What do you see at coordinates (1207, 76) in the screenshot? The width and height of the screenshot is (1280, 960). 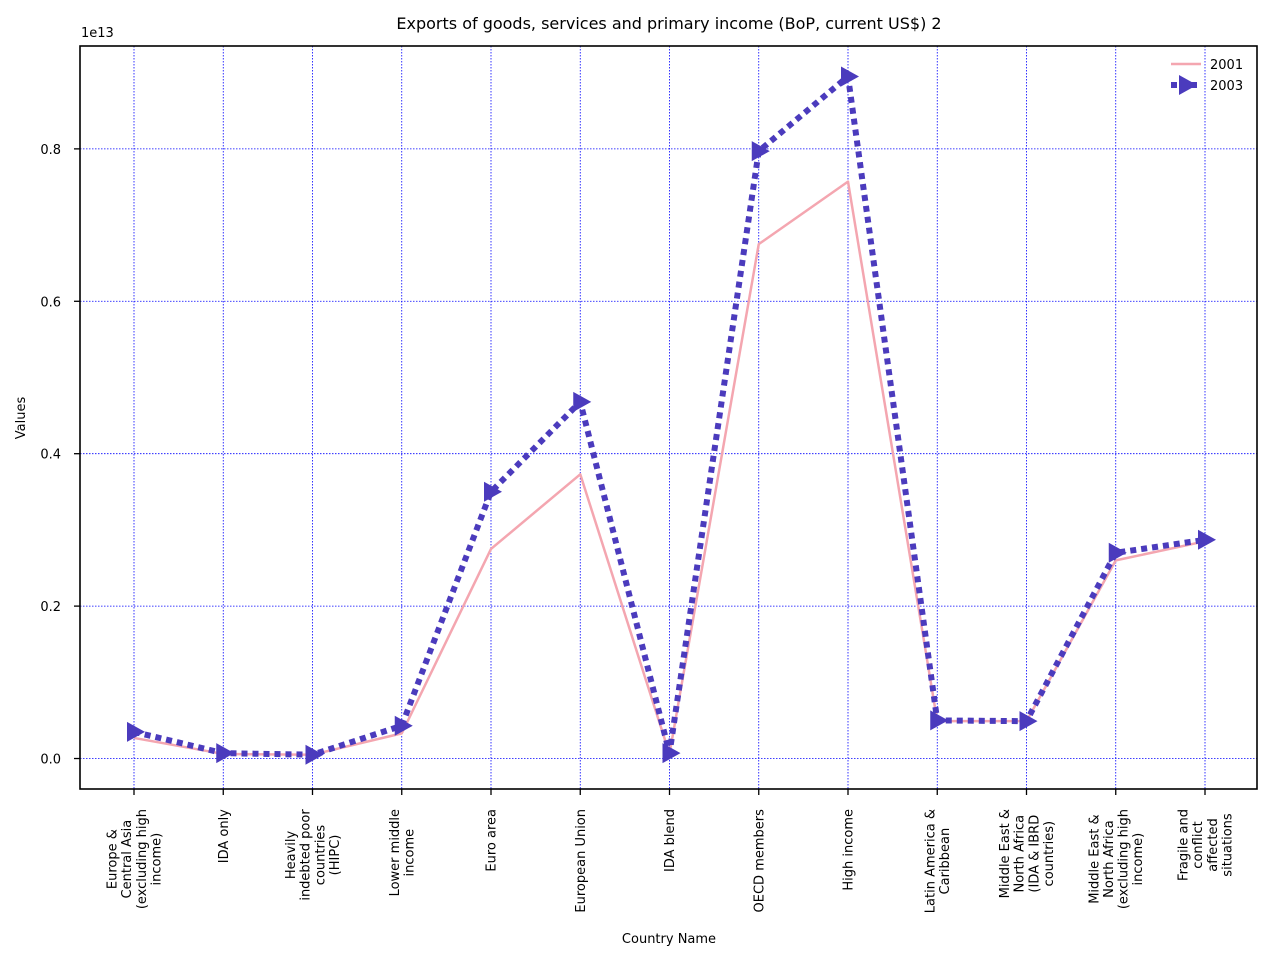 I see `legend: 2001 2003` at bounding box center [1207, 76].